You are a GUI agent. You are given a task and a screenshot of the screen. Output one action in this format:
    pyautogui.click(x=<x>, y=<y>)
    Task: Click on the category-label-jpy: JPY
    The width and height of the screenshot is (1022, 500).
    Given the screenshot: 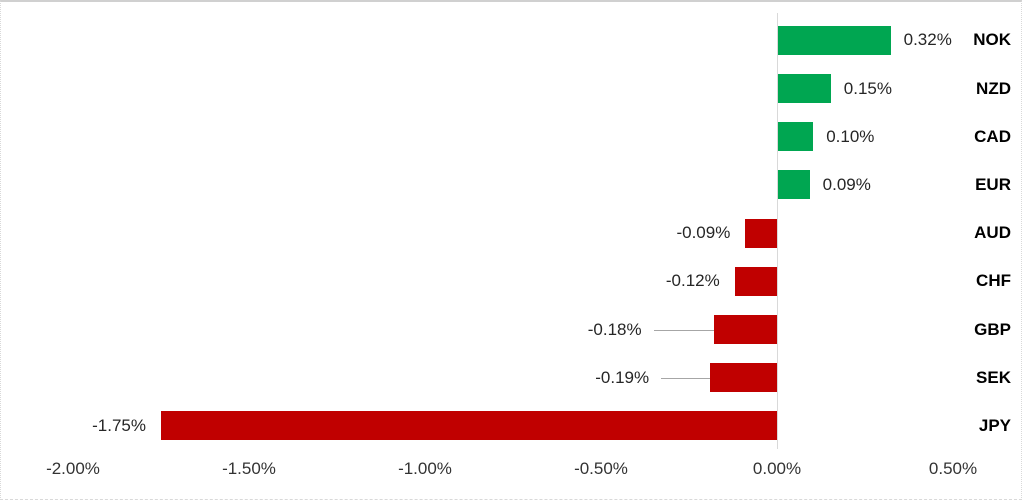 What is the action you would take?
    pyautogui.click(x=994, y=425)
    